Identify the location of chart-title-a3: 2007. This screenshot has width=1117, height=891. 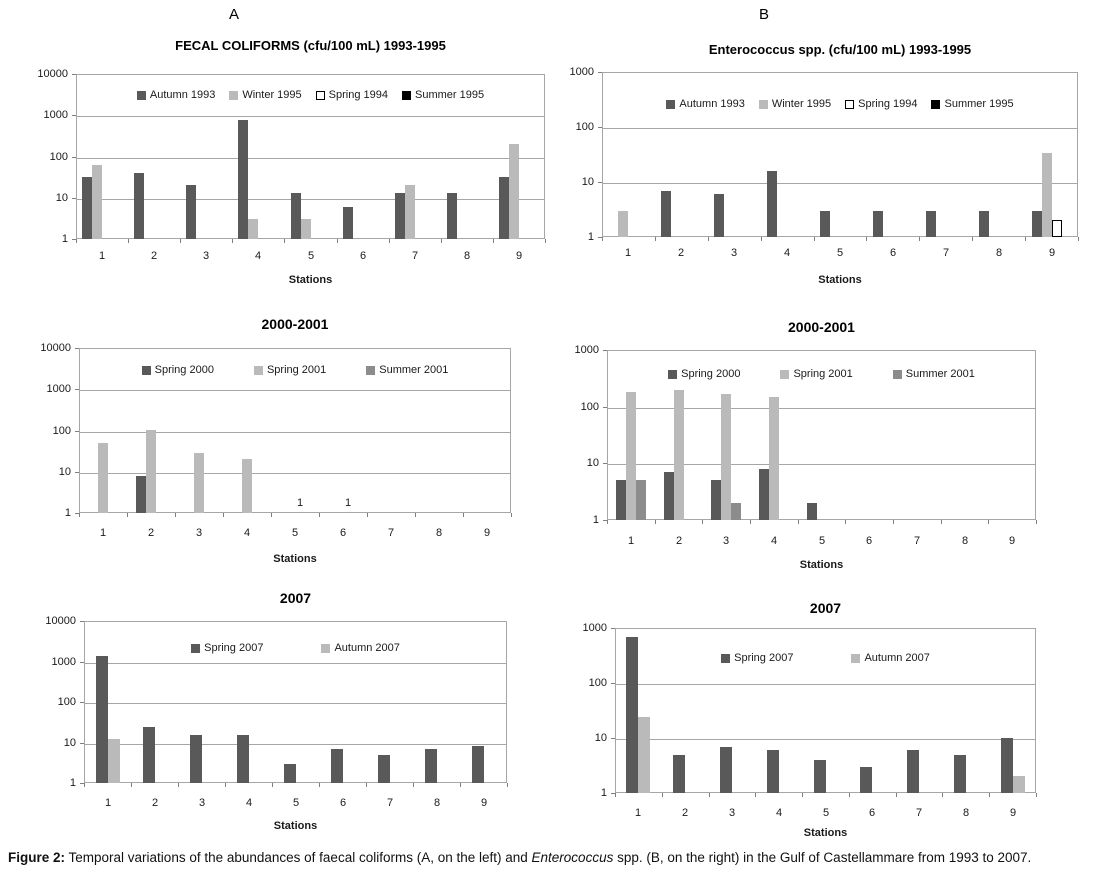
(295, 598).